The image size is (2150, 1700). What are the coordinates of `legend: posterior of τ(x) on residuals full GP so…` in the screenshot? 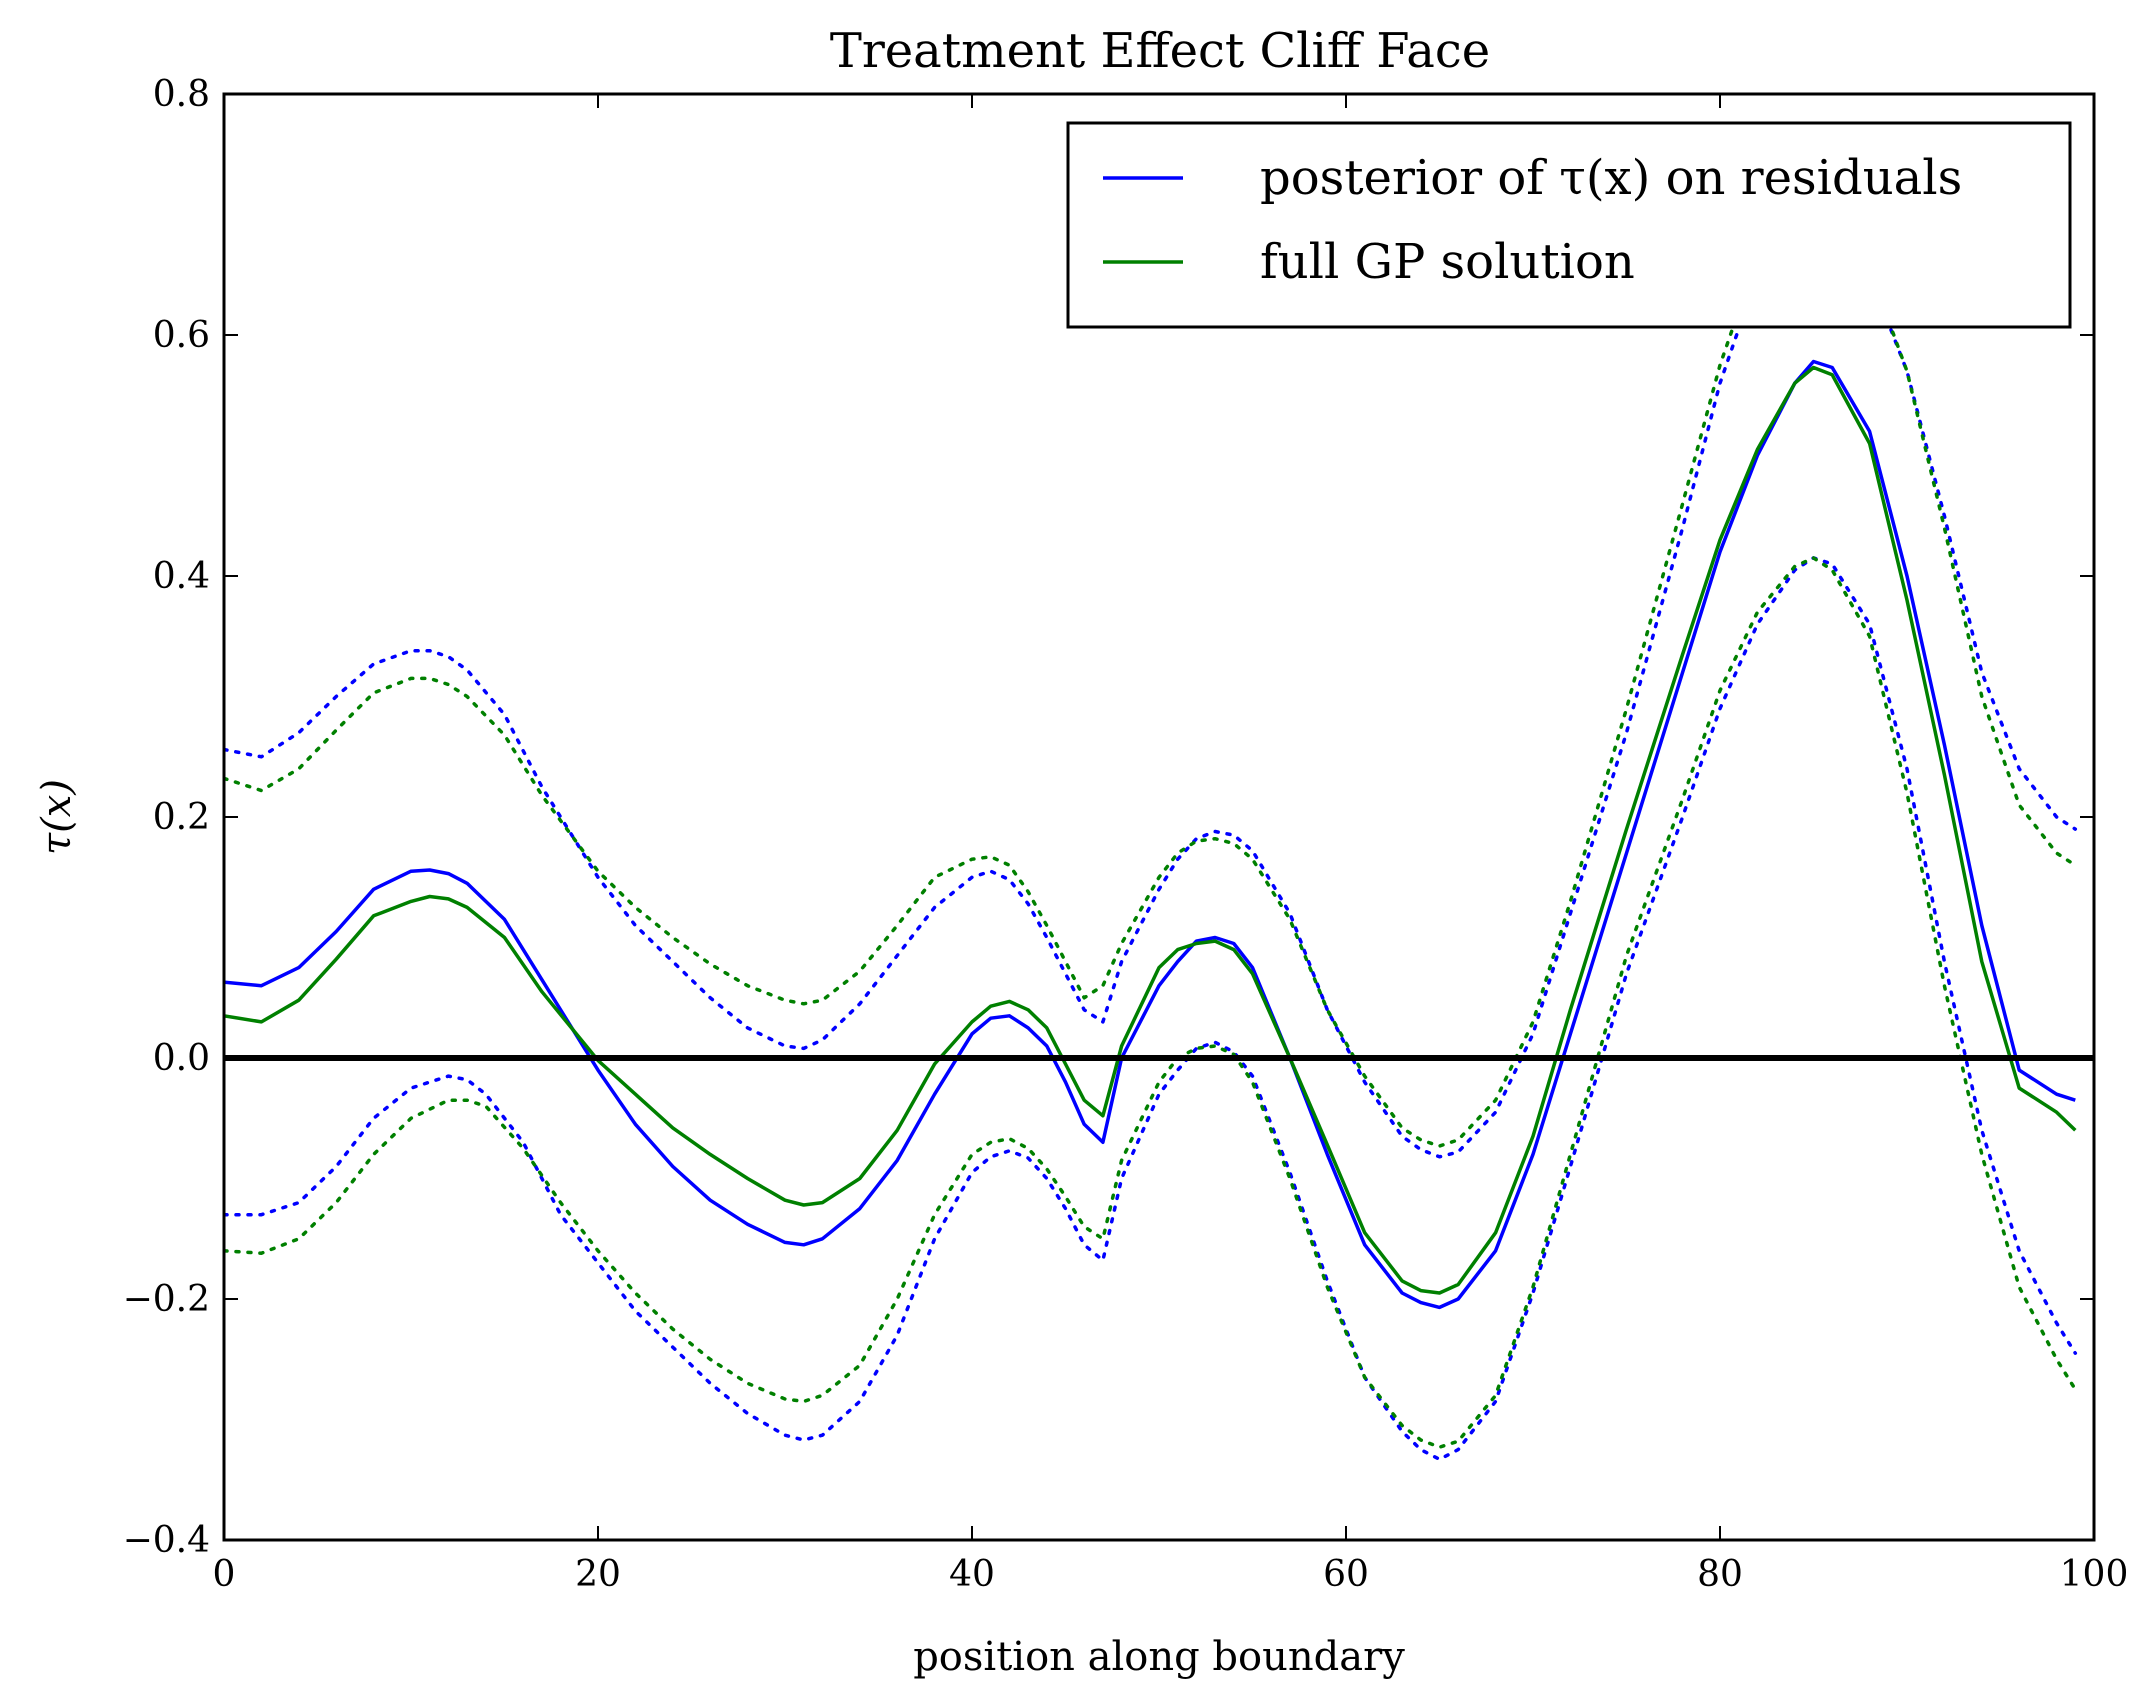 It's located at (1569, 225).